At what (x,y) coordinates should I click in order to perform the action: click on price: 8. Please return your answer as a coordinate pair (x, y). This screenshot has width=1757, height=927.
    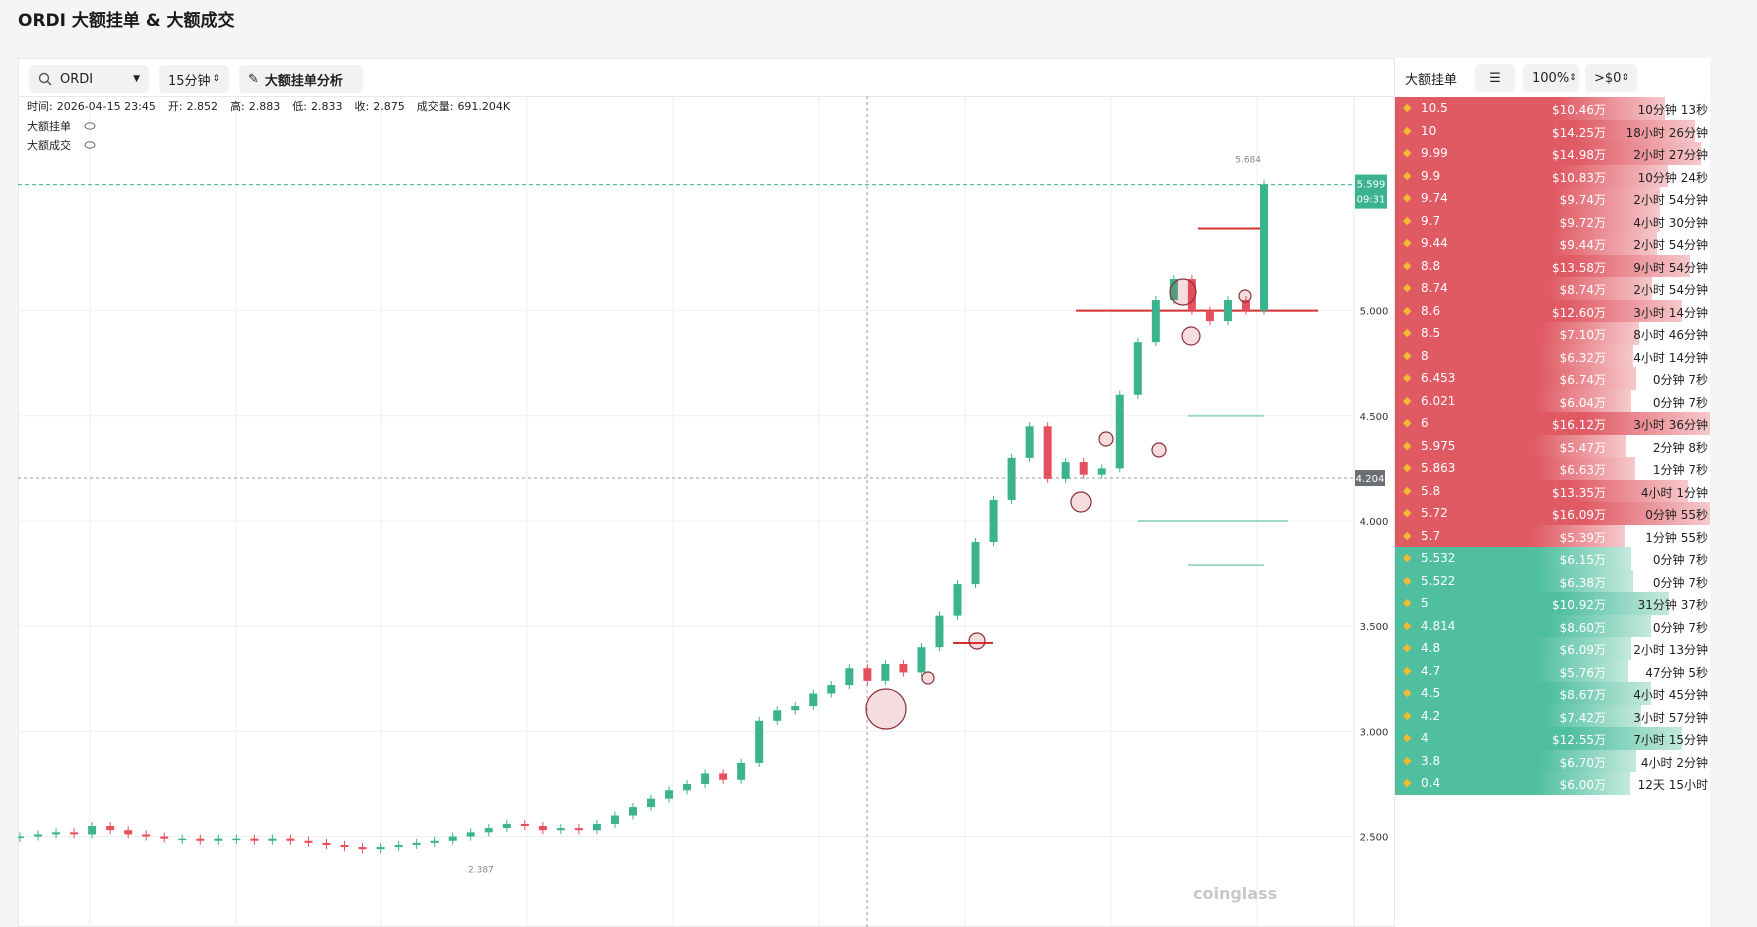
    Looking at the image, I should click on (1425, 355).